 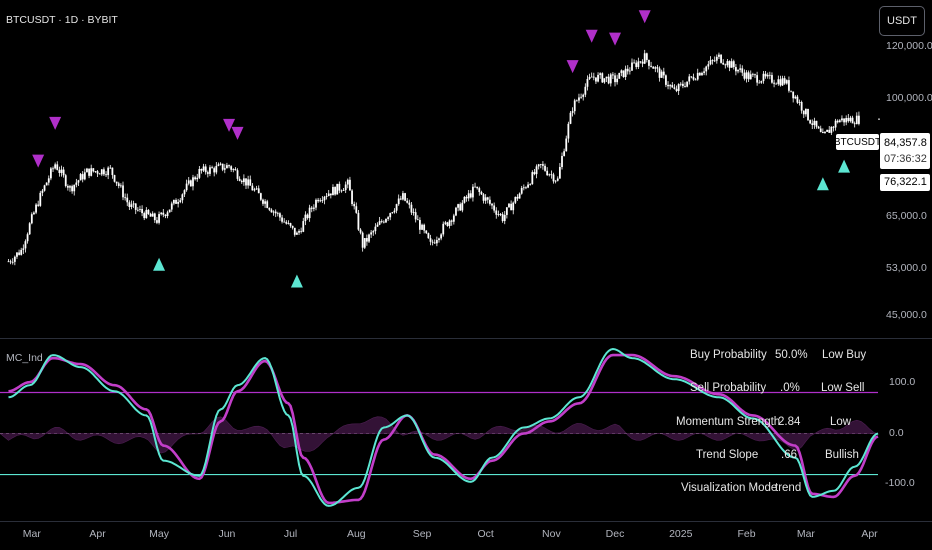 I want to click on price-tick: 53,000.0, so click(x=906, y=268).